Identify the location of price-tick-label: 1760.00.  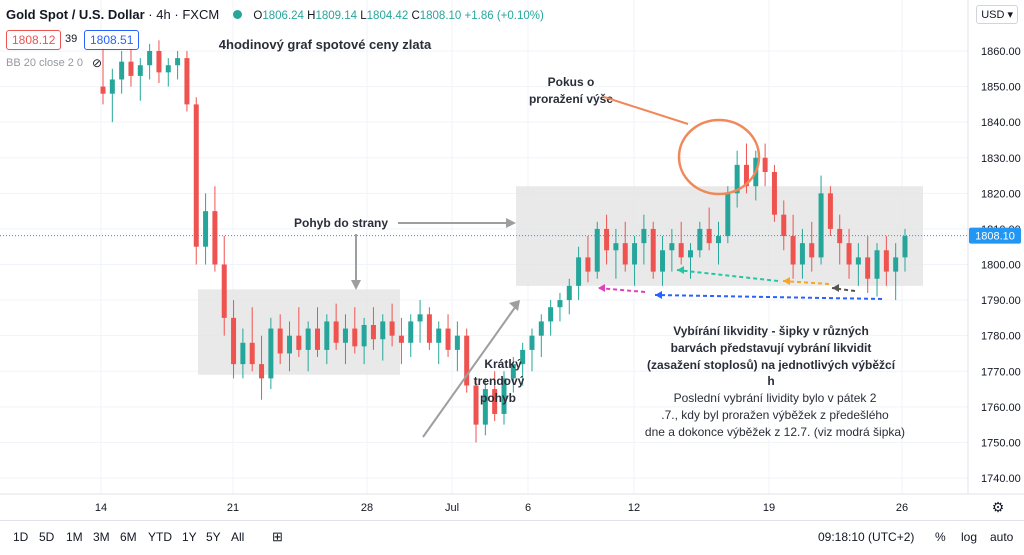
(1001, 408).